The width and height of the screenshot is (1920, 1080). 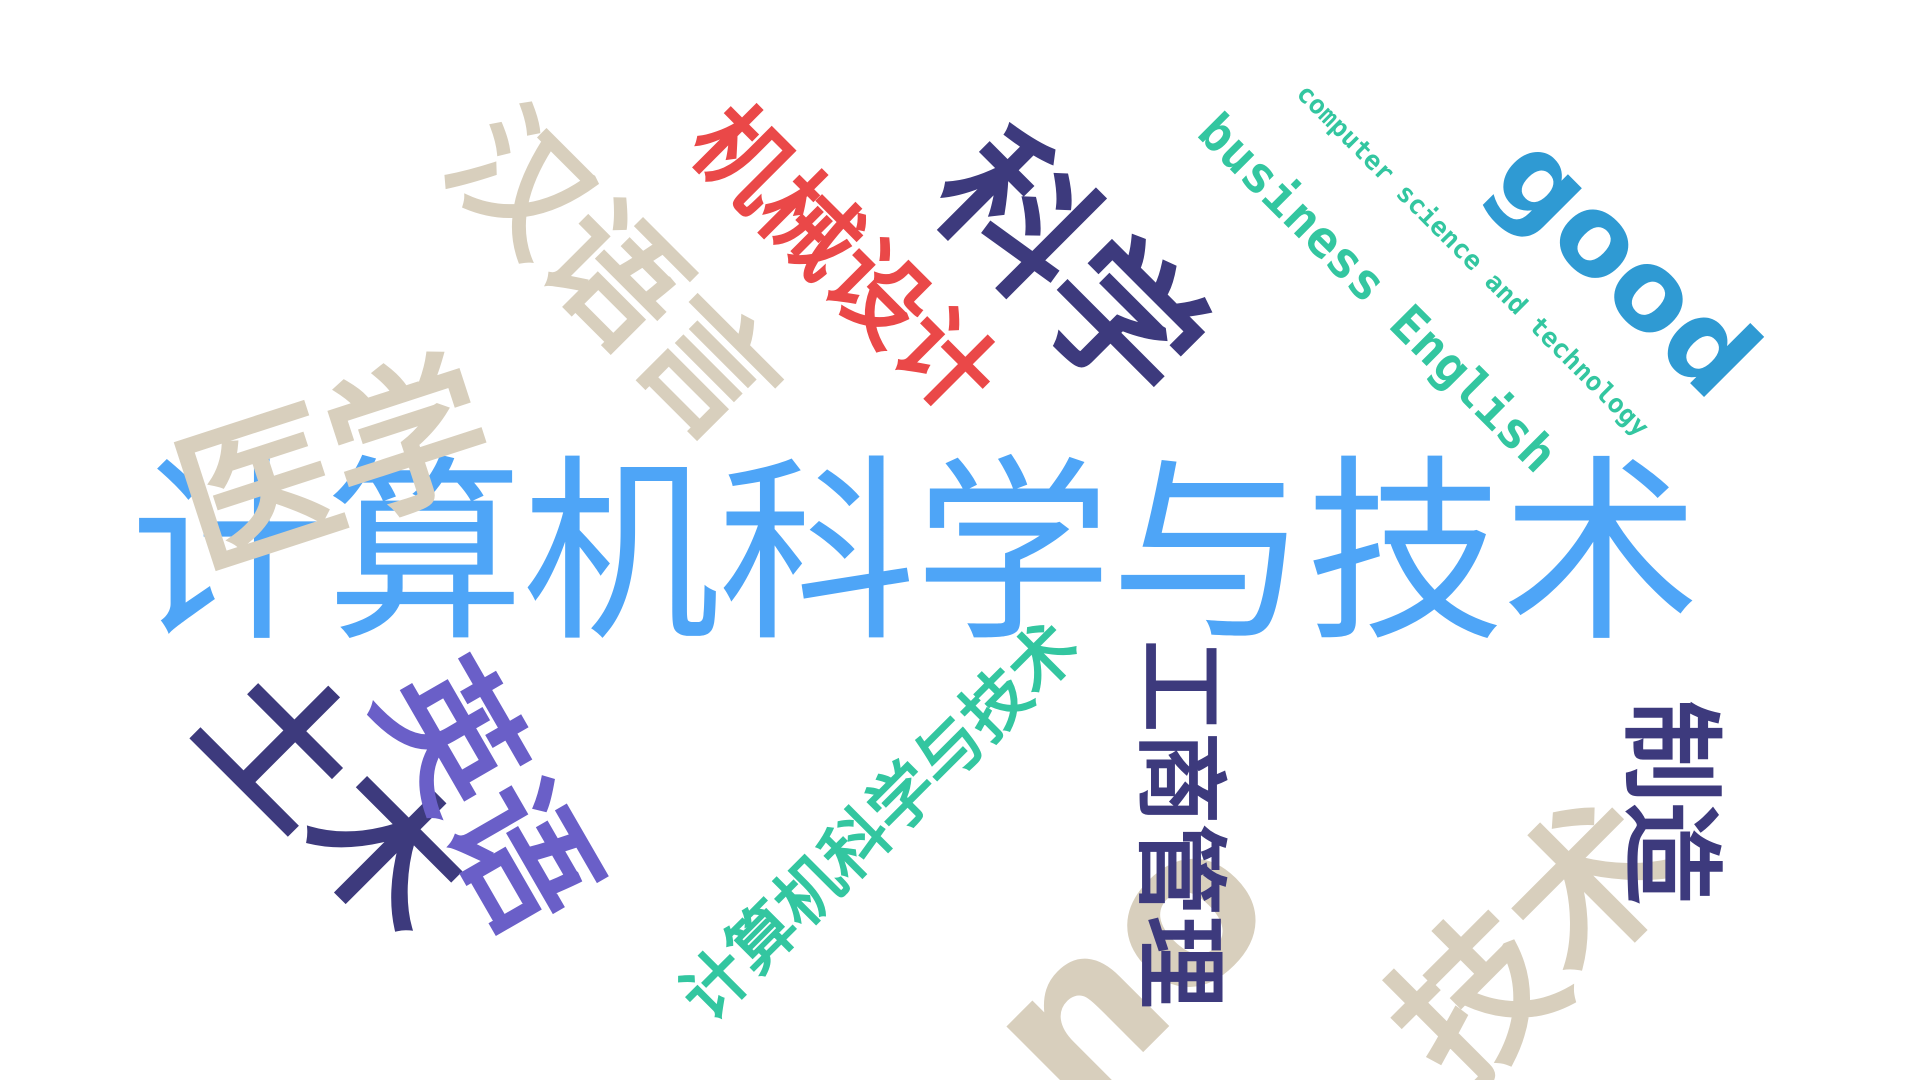 I want to click on word-good: good, so click(x=1626, y=265).